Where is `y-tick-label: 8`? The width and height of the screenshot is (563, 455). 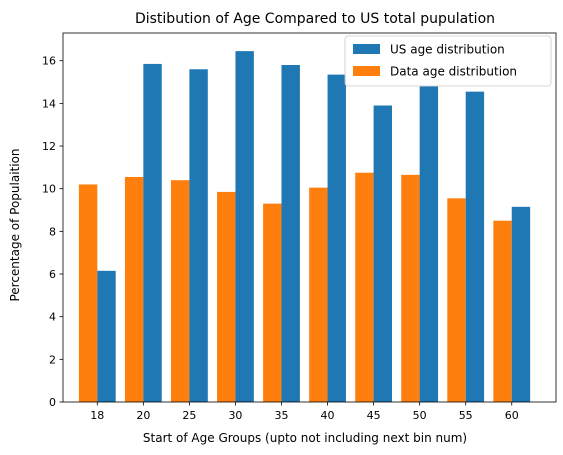
y-tick-label: 8 is located at coordinates (52, 231).